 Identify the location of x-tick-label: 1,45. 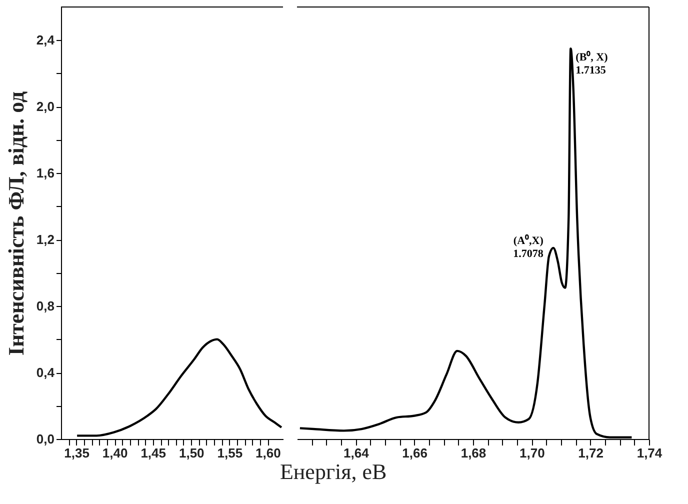
(153, 453).